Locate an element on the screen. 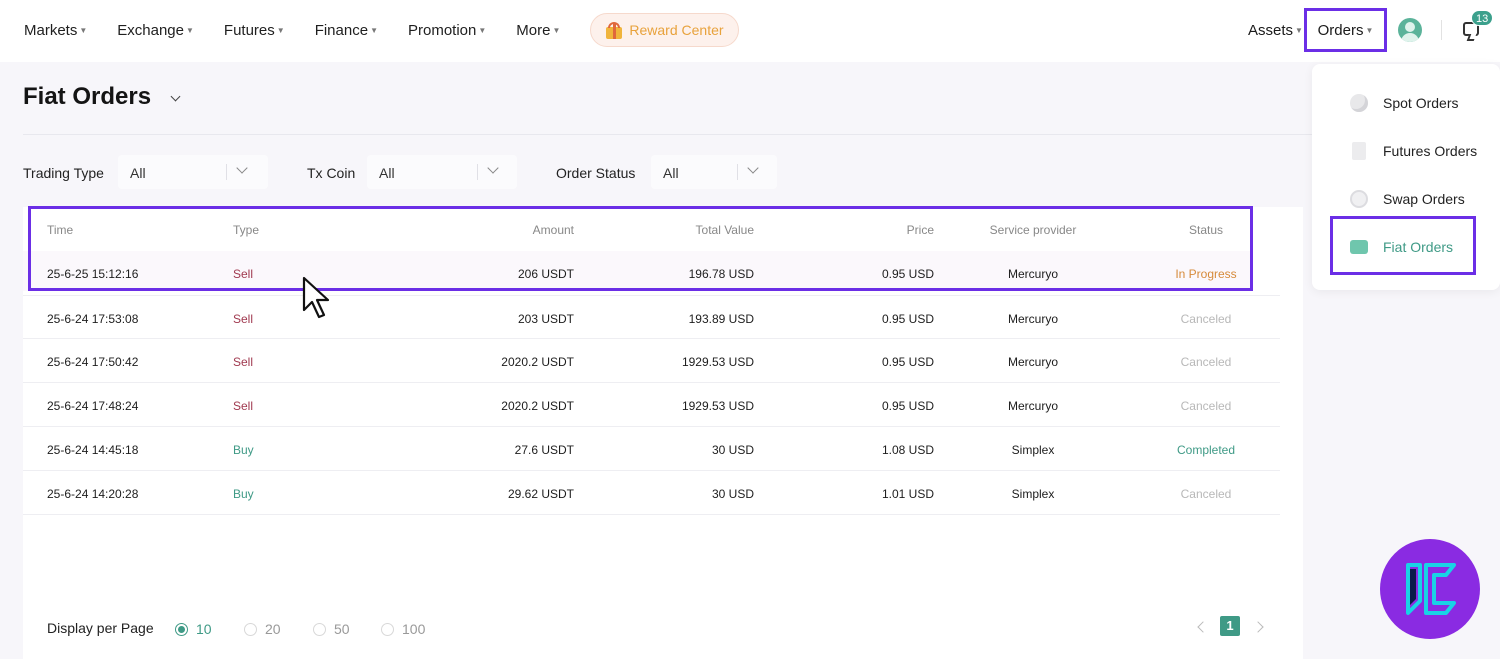  header-time: Time is located at coordinates (60, 230).